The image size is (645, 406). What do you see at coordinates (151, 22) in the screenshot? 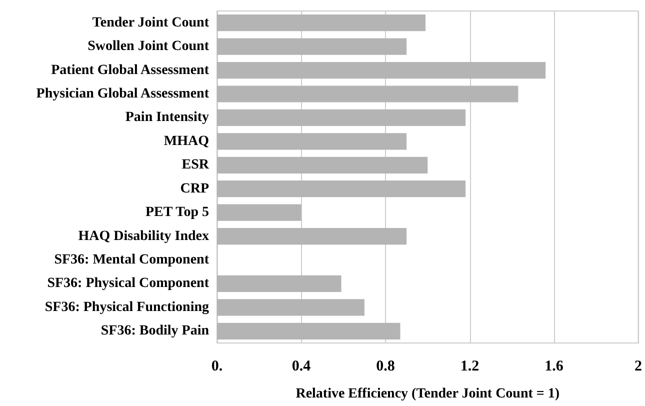
I see `y-tick-label: Tender Joint Count` at bounding box center [151, 22].